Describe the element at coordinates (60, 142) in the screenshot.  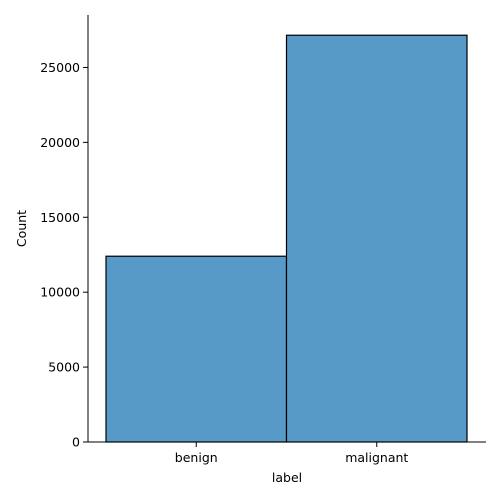
I see `y-tick-label: 20000` at that location.